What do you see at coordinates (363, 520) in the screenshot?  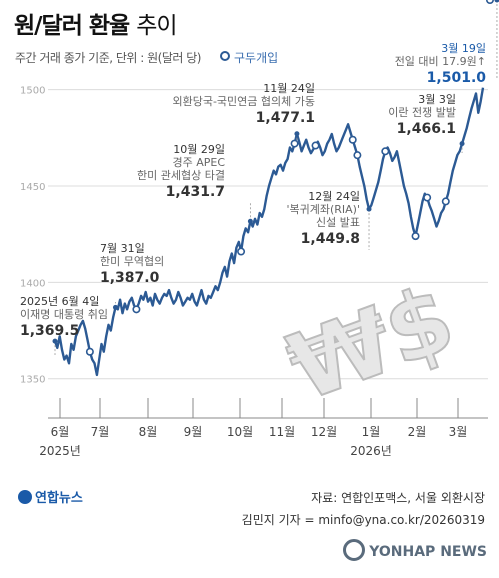 I see `credit-text: 김민지 기자 = minfo@yna.co.kr/20260319` at bounding box center [363, 520].